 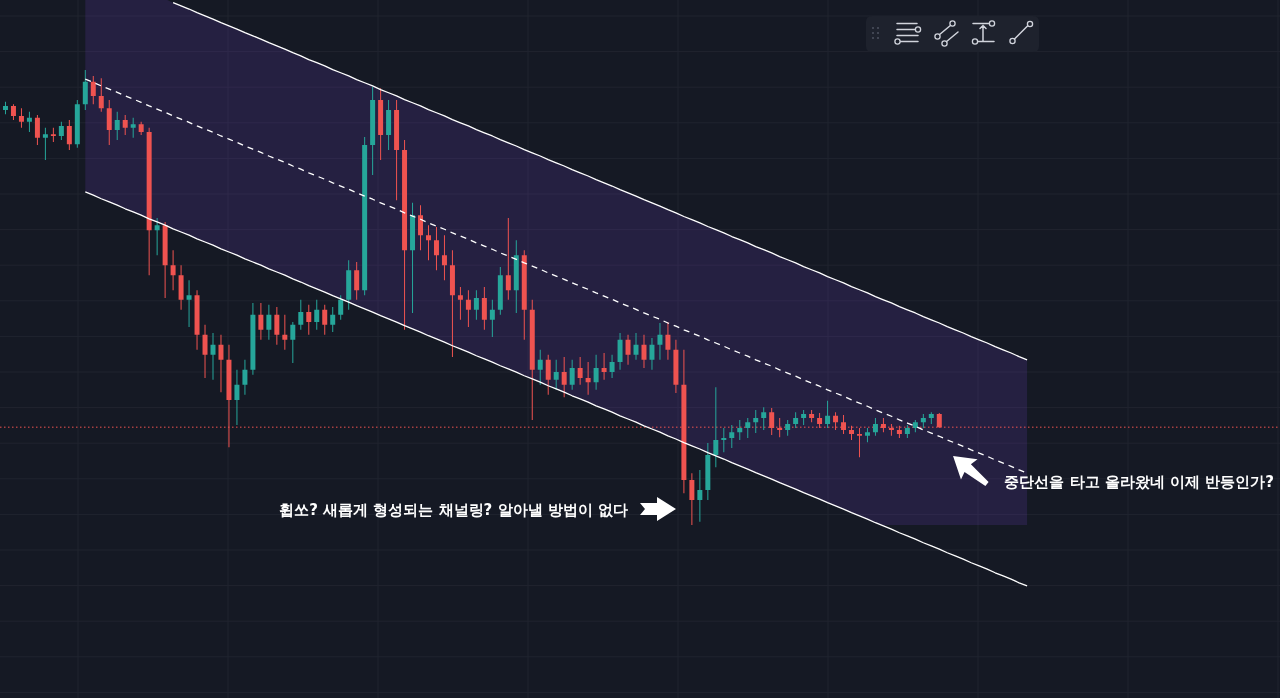 I want to click on annotation: 휩쏘? 새롭게 형성되는 채널링? 알아낼 방법이 없다, so click(x=453, y=510).